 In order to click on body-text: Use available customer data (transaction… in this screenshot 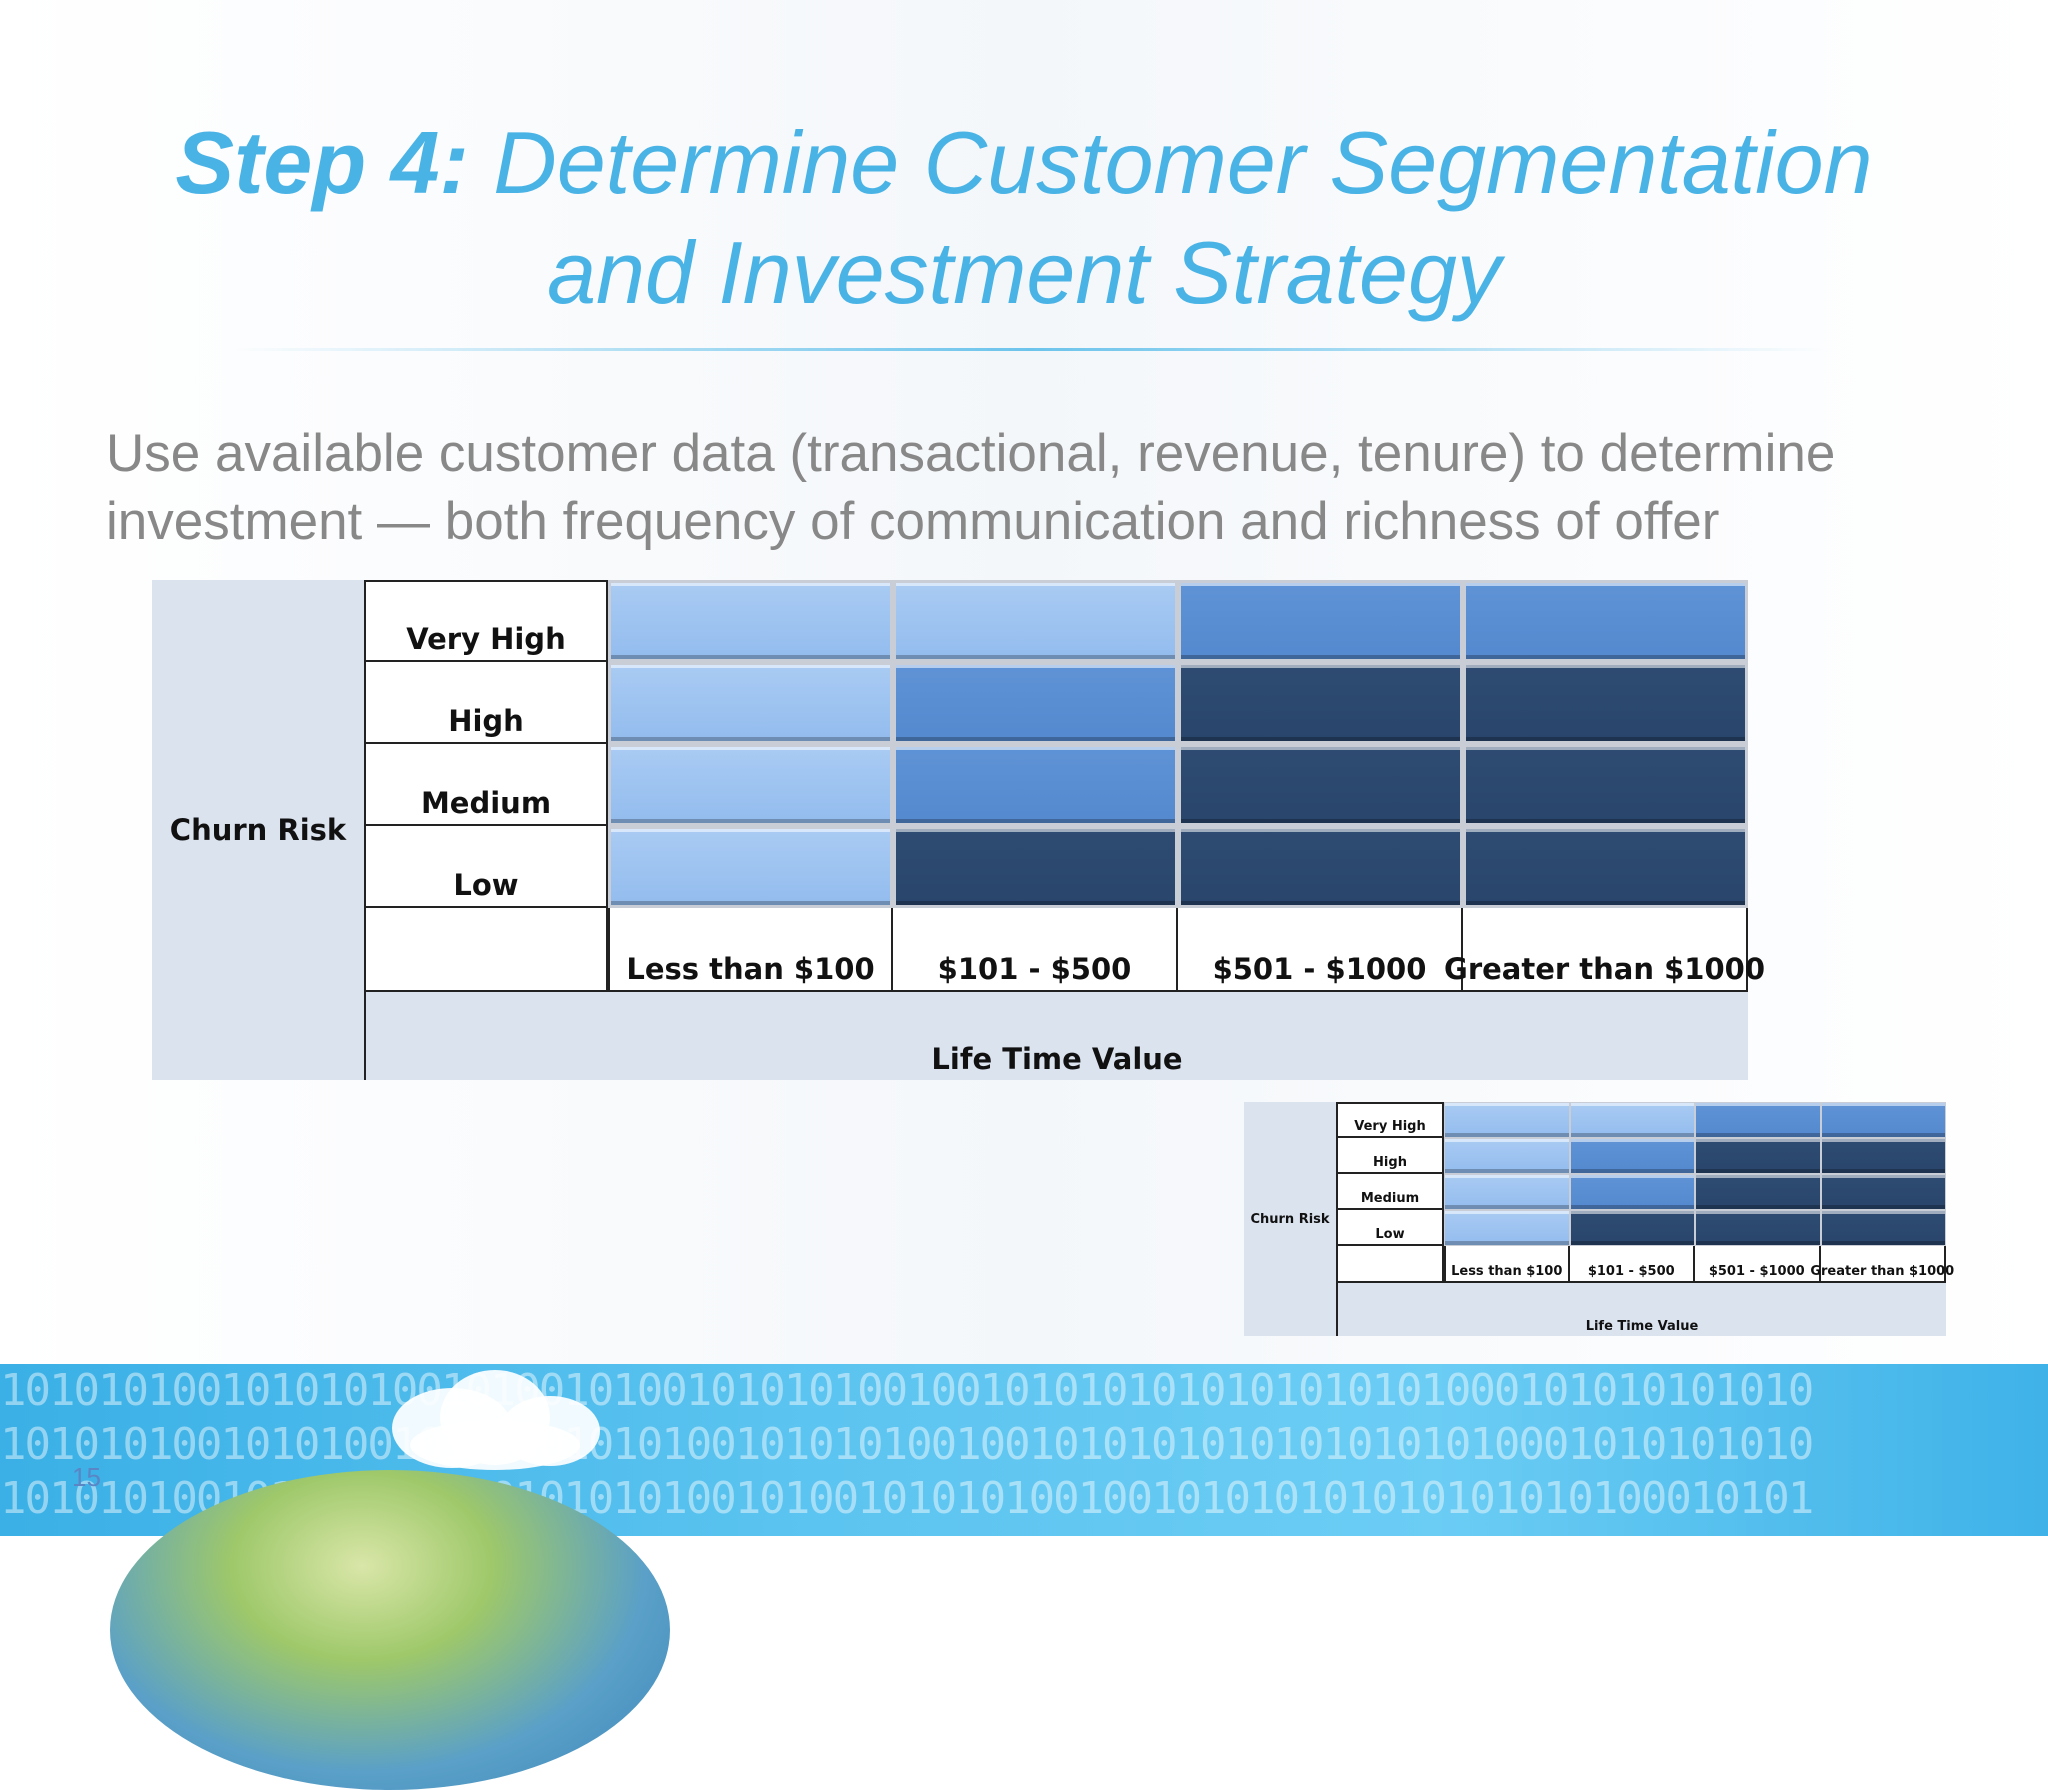, I will do `click(971, 487)`.